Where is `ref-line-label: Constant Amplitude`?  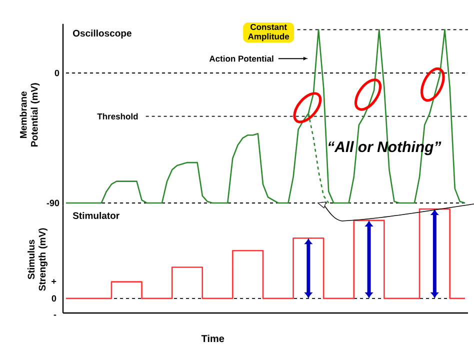
ref-line-label: Constant Amplitude is located at coordinates (269, 33).